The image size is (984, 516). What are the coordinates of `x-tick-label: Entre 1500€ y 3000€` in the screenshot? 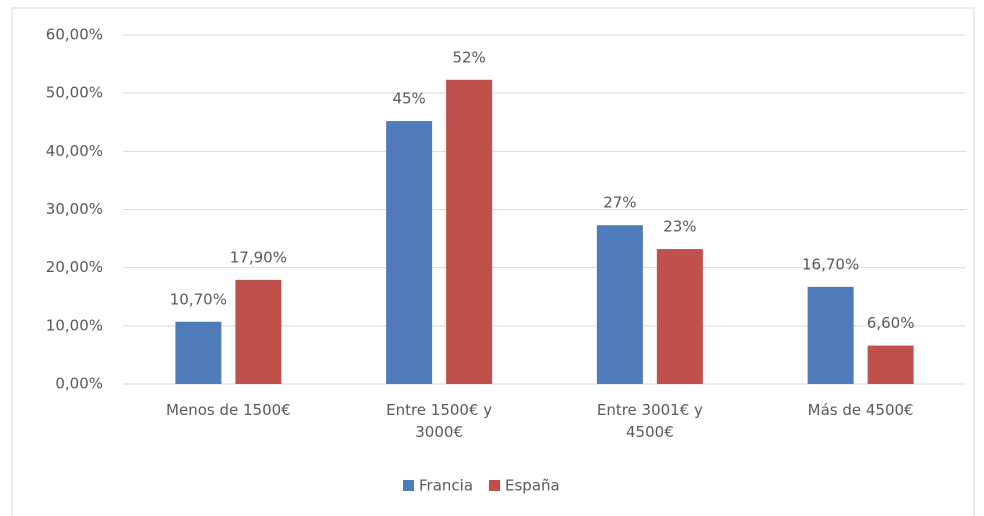 It's located at (439, 421).